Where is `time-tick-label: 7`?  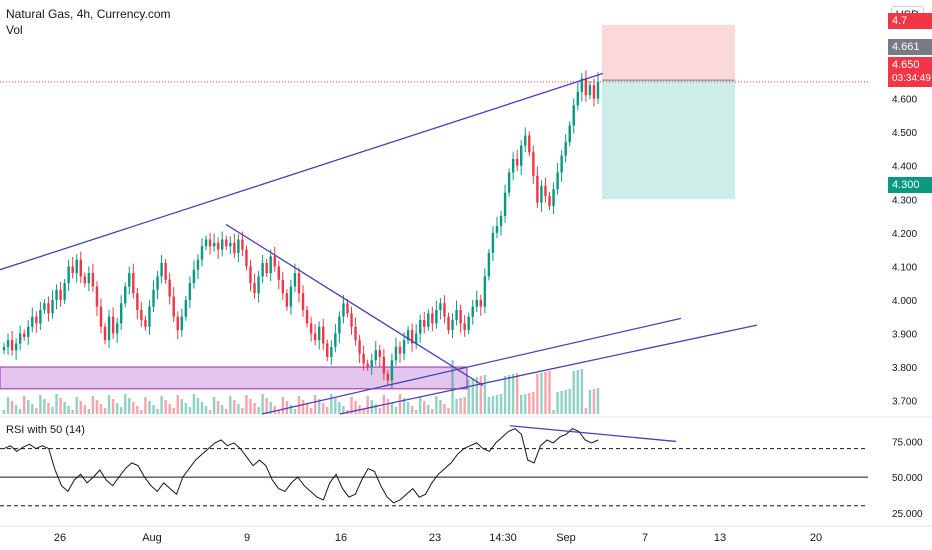 time-tick-label: 7 is located at coordinates (645, 538).